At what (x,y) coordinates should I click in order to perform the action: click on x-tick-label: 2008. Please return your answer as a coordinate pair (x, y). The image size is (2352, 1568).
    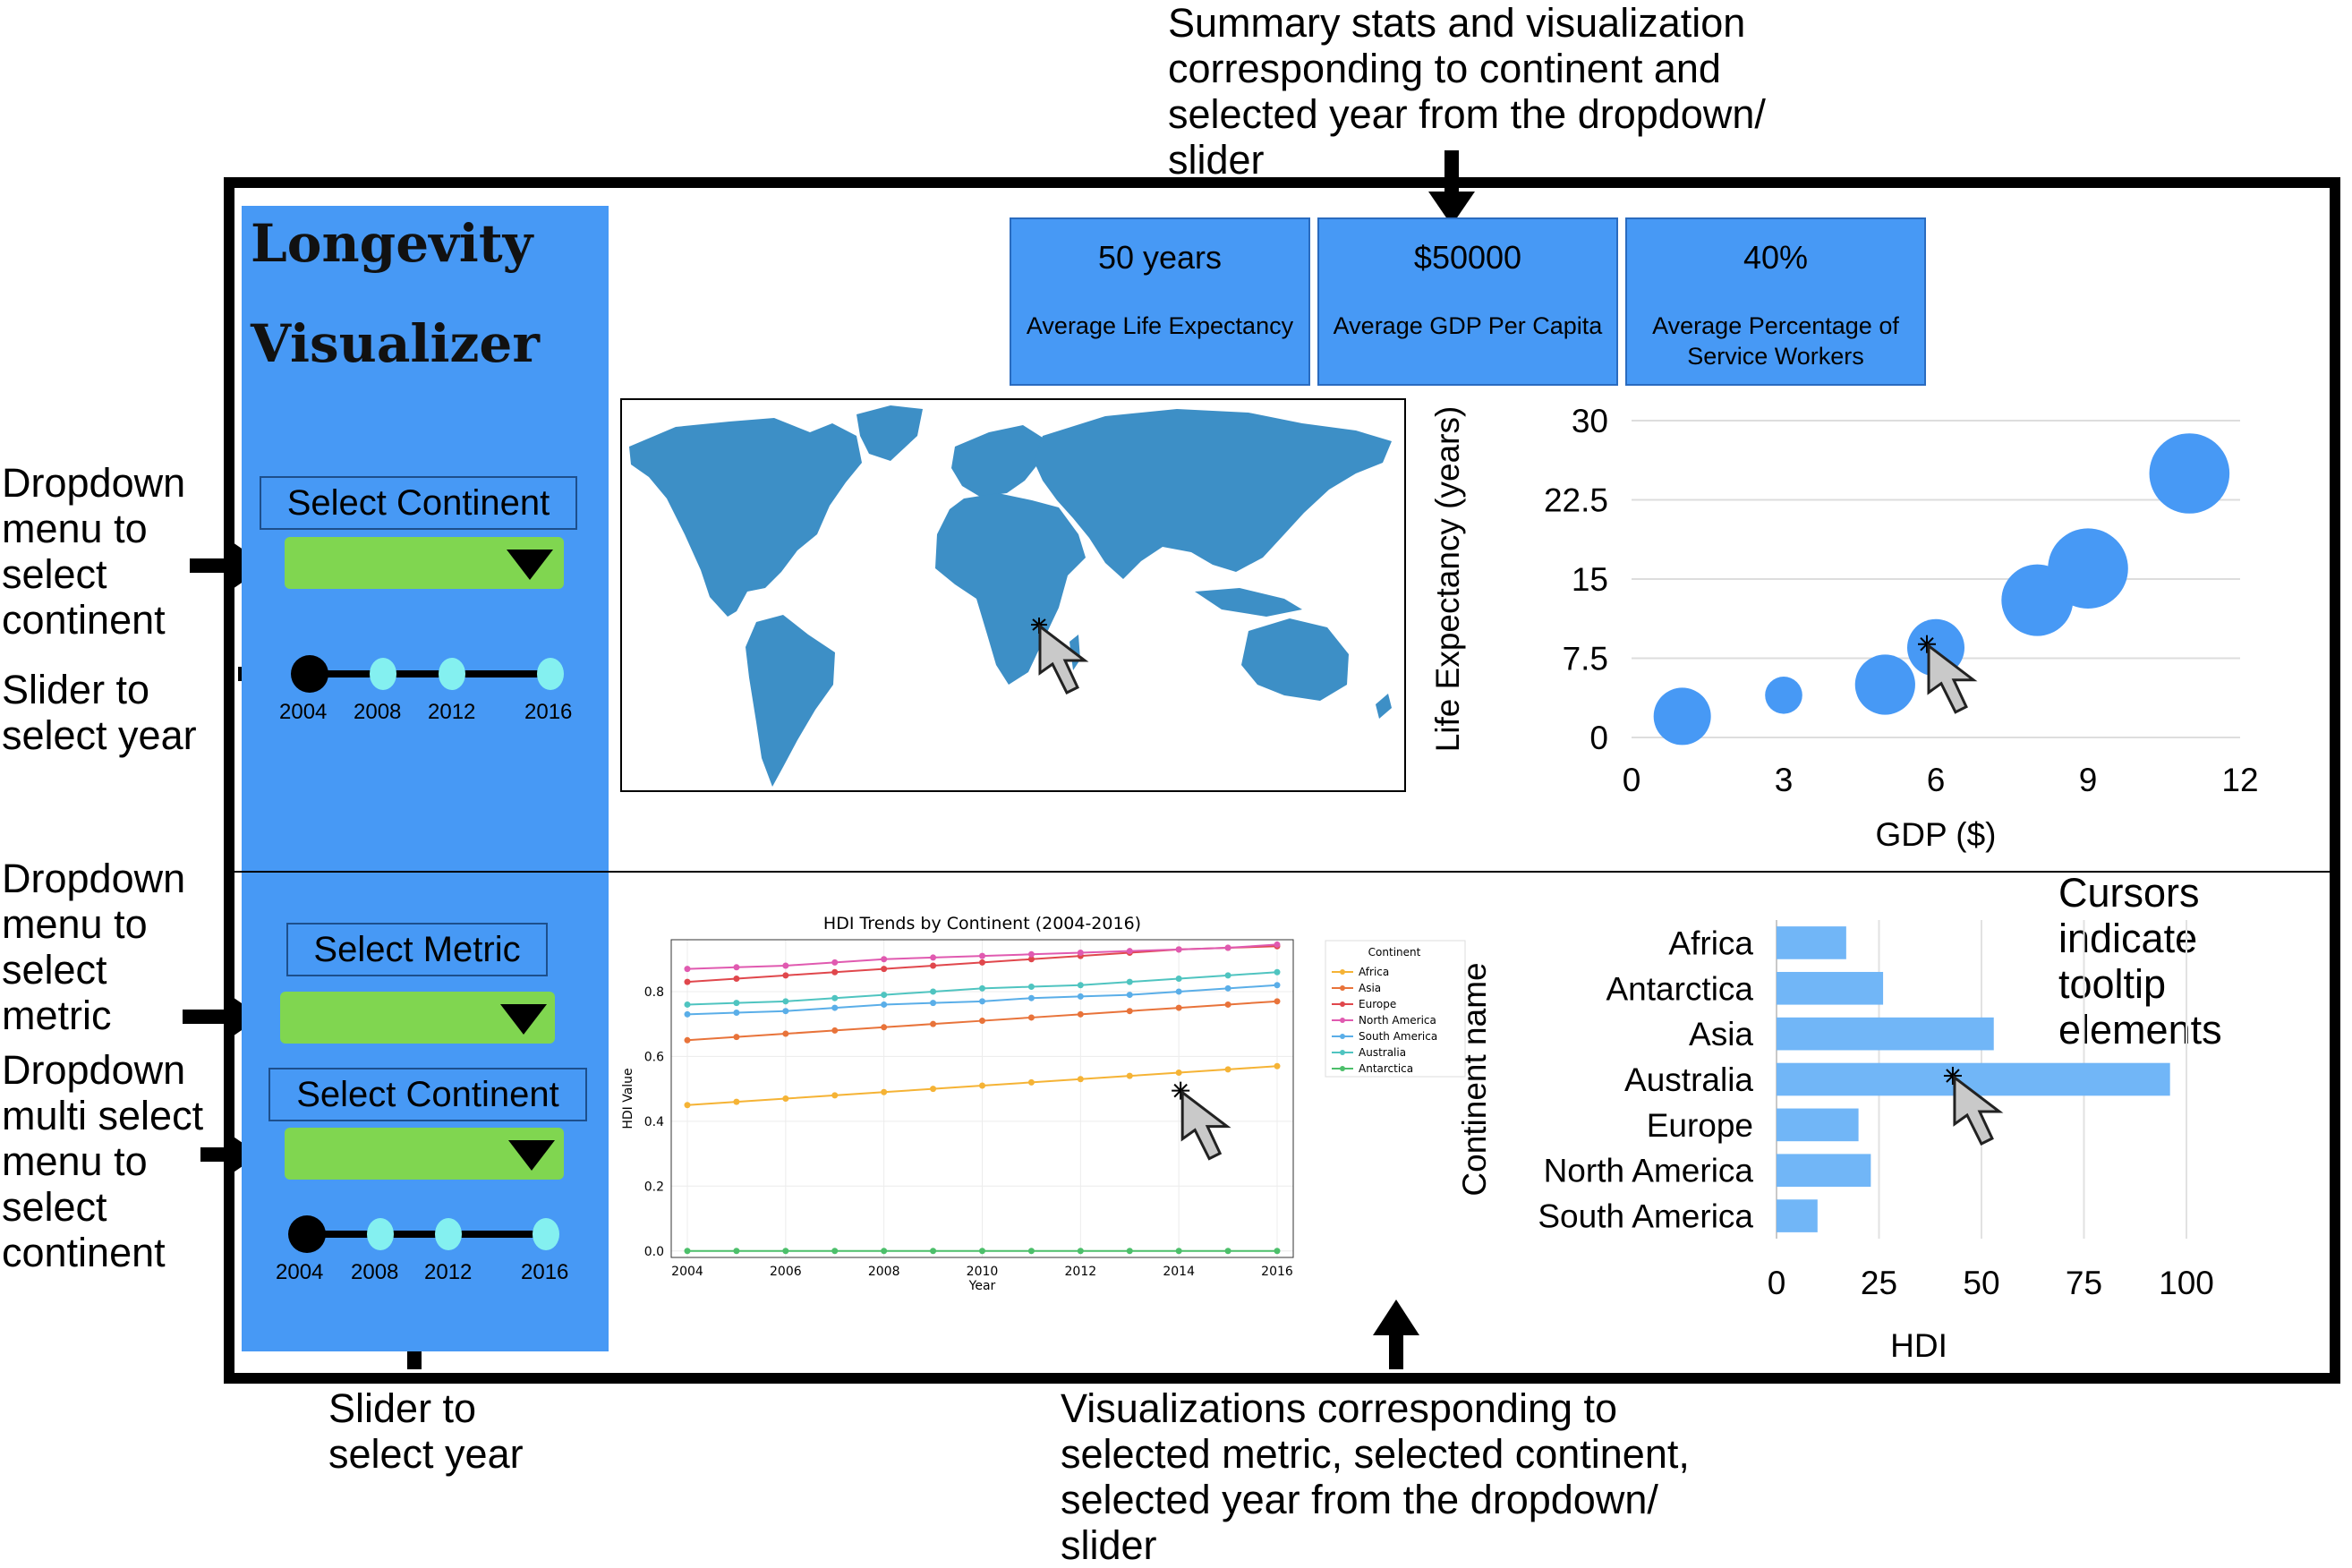
    Looking at the image, I should click on (884, 1272).